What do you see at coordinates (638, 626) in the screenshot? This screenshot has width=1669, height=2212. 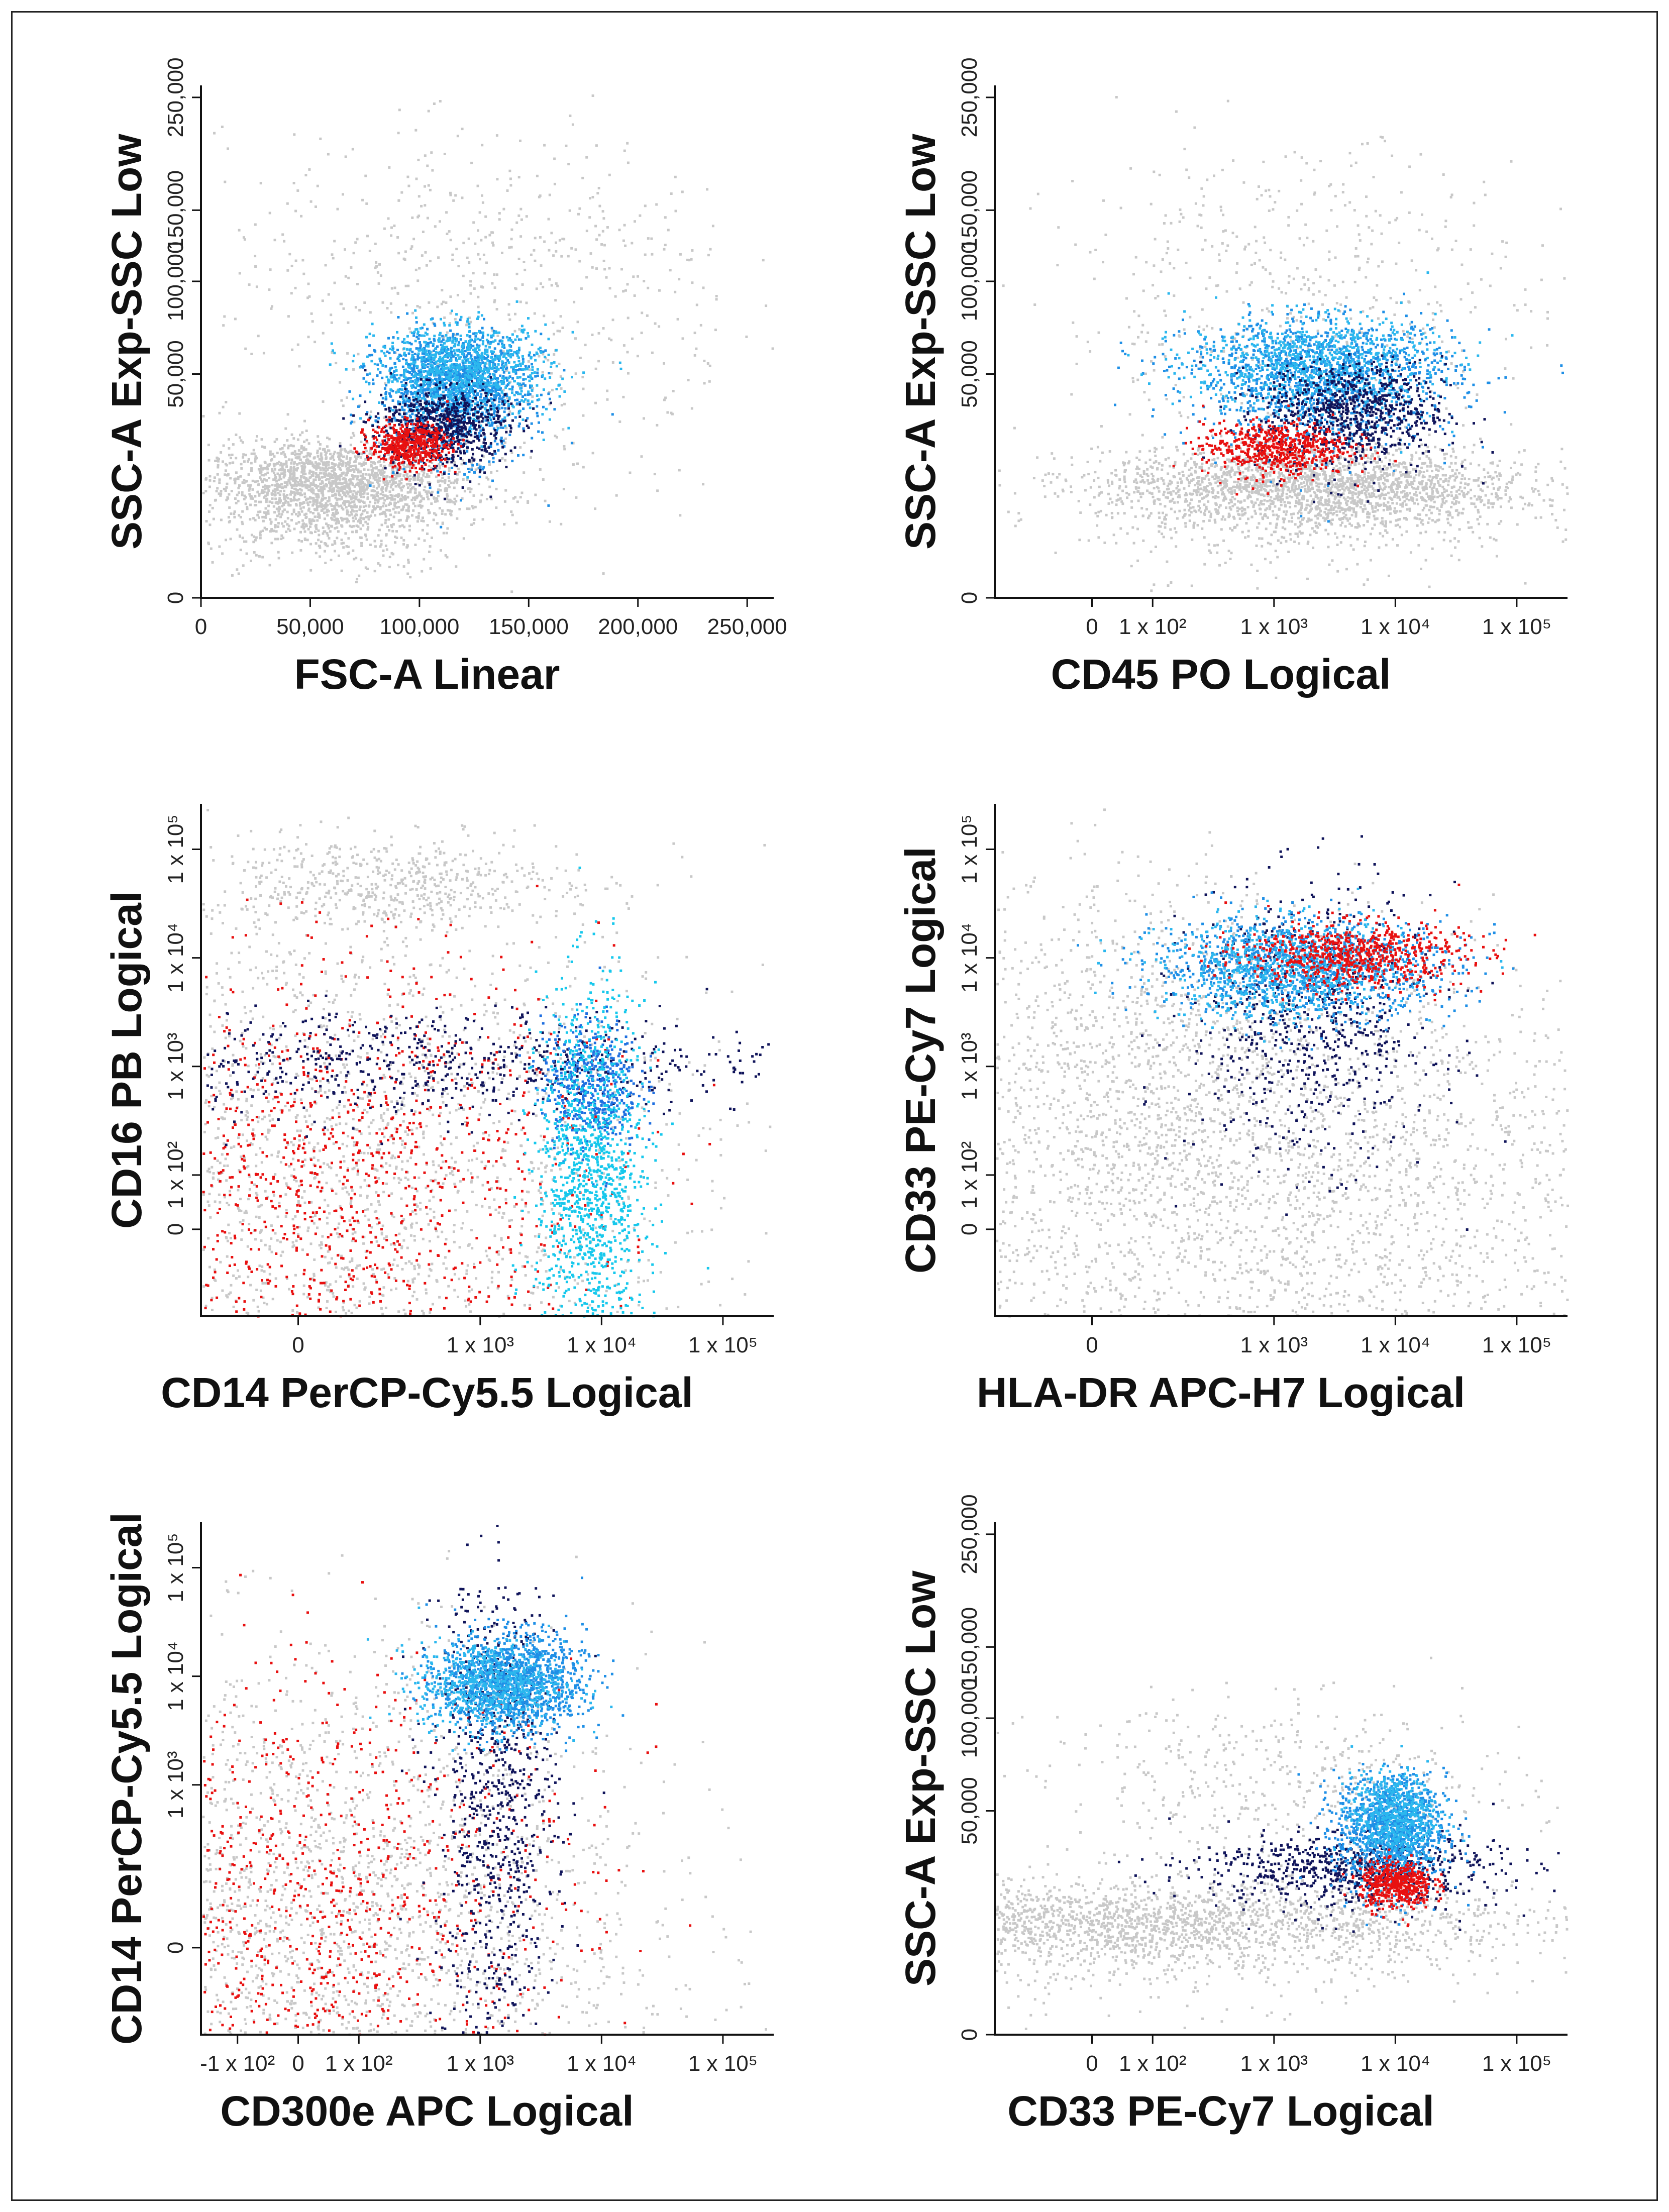 I see `x-tick-label: 200,000` at bounding box center [638, 626].